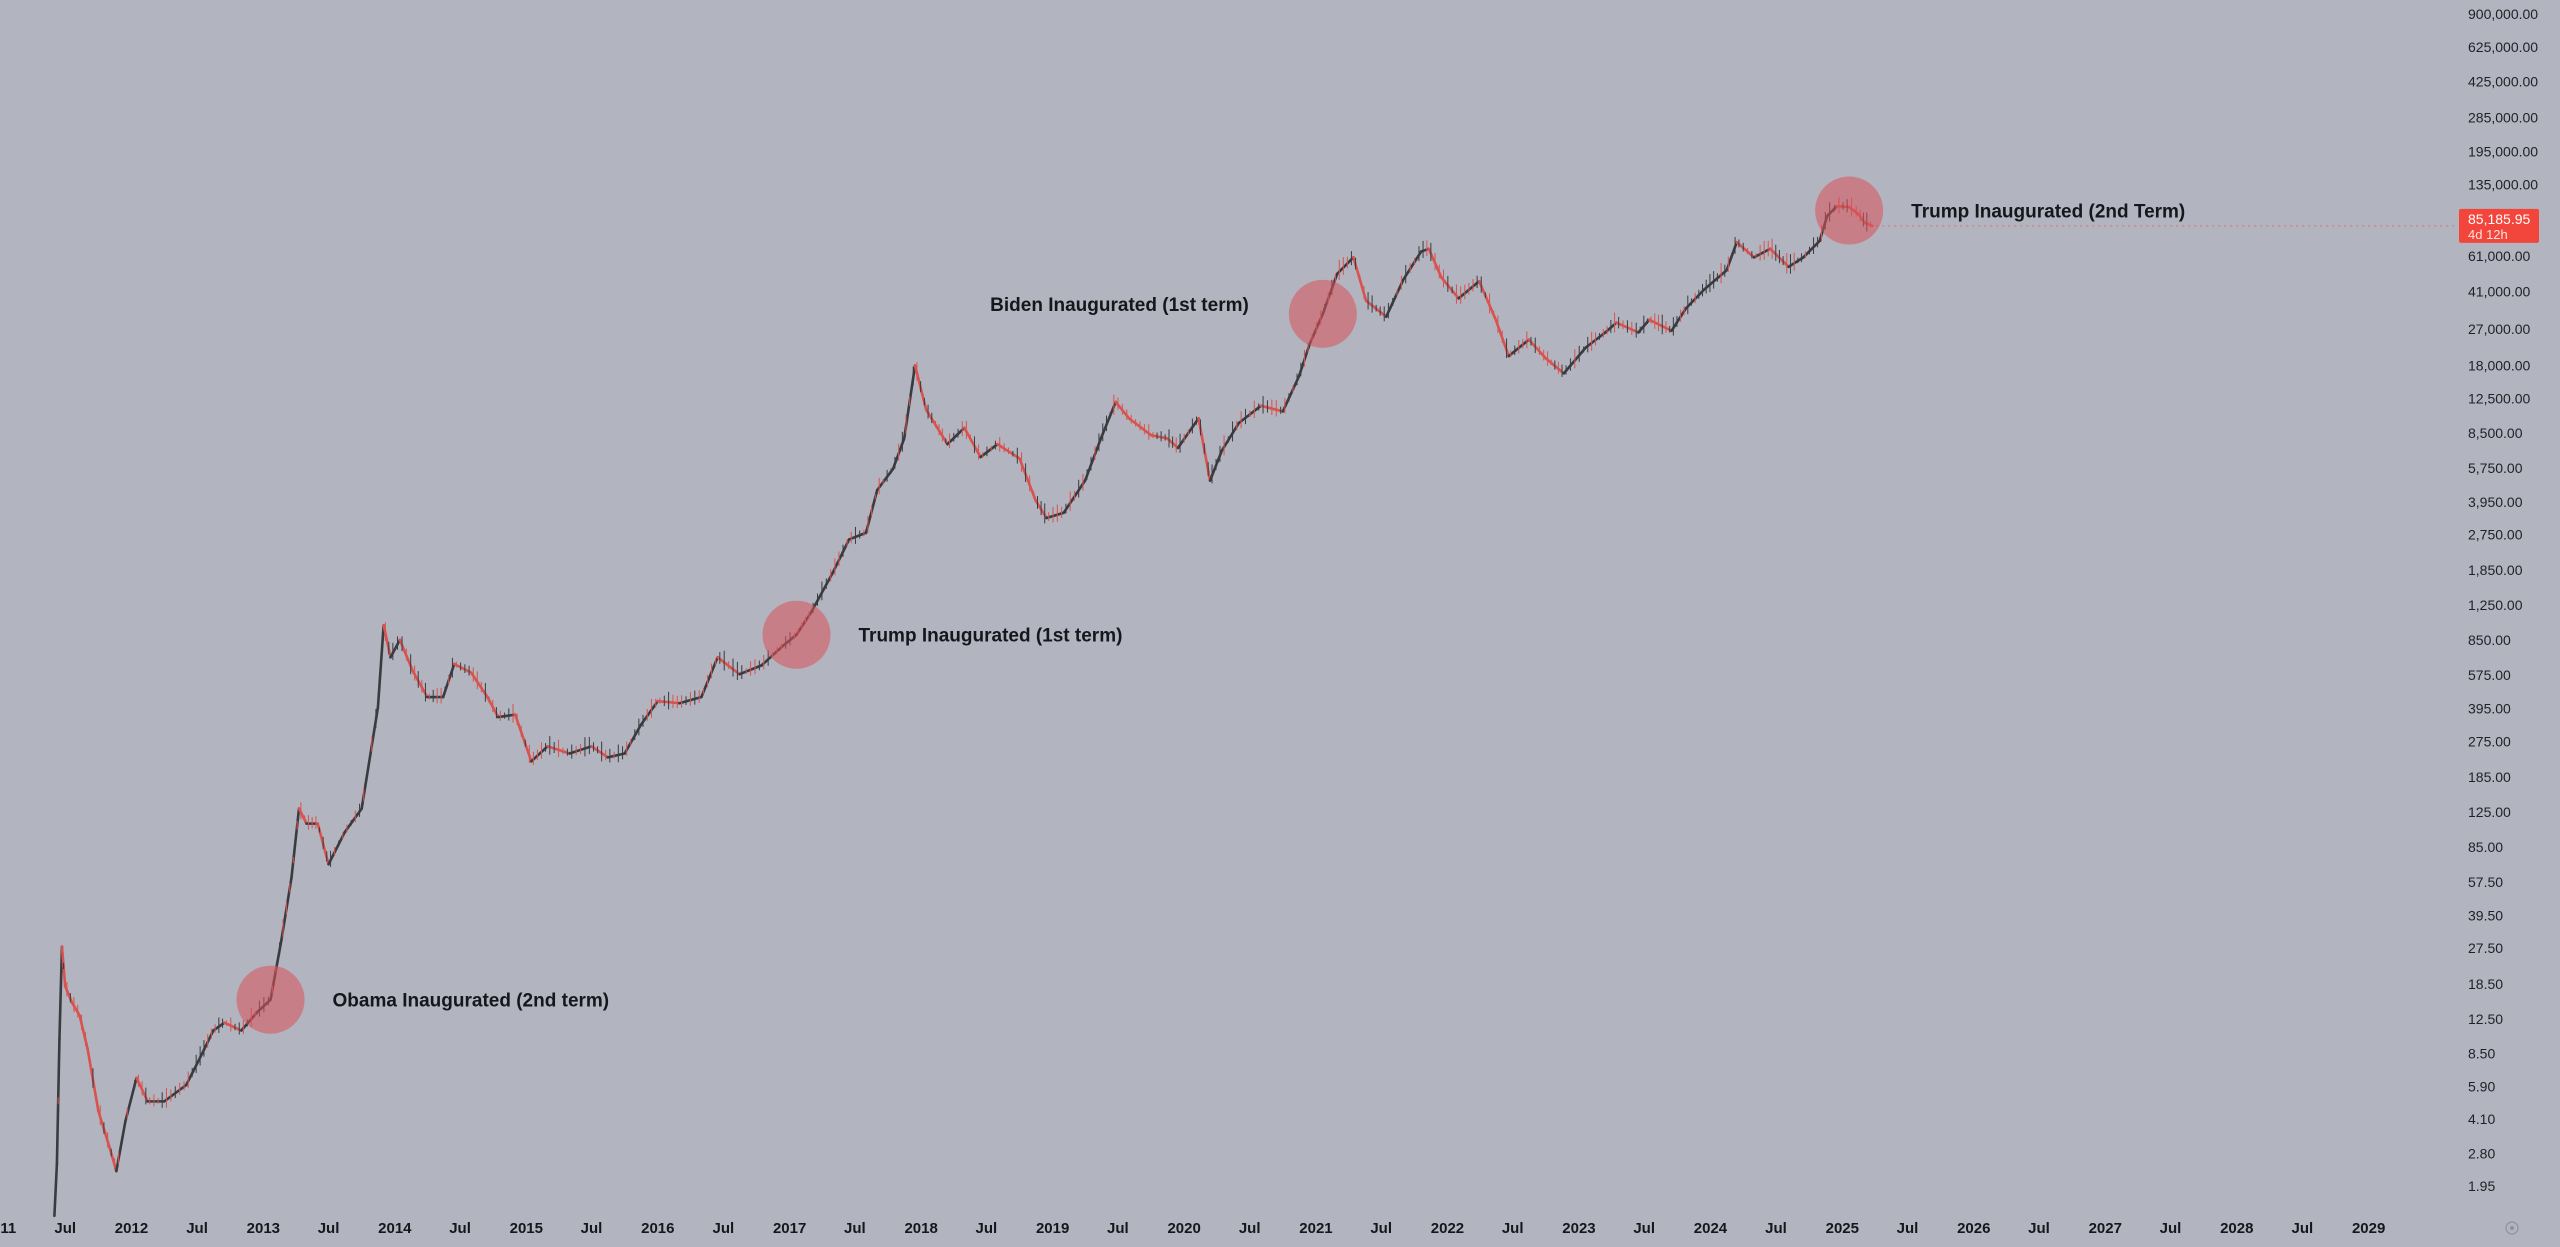 This screenshot has width=2560, height=1247. Describe the element at coordinates (2368, 1228) in the screenshot. I see `time-tick-label: 2029` at that location.